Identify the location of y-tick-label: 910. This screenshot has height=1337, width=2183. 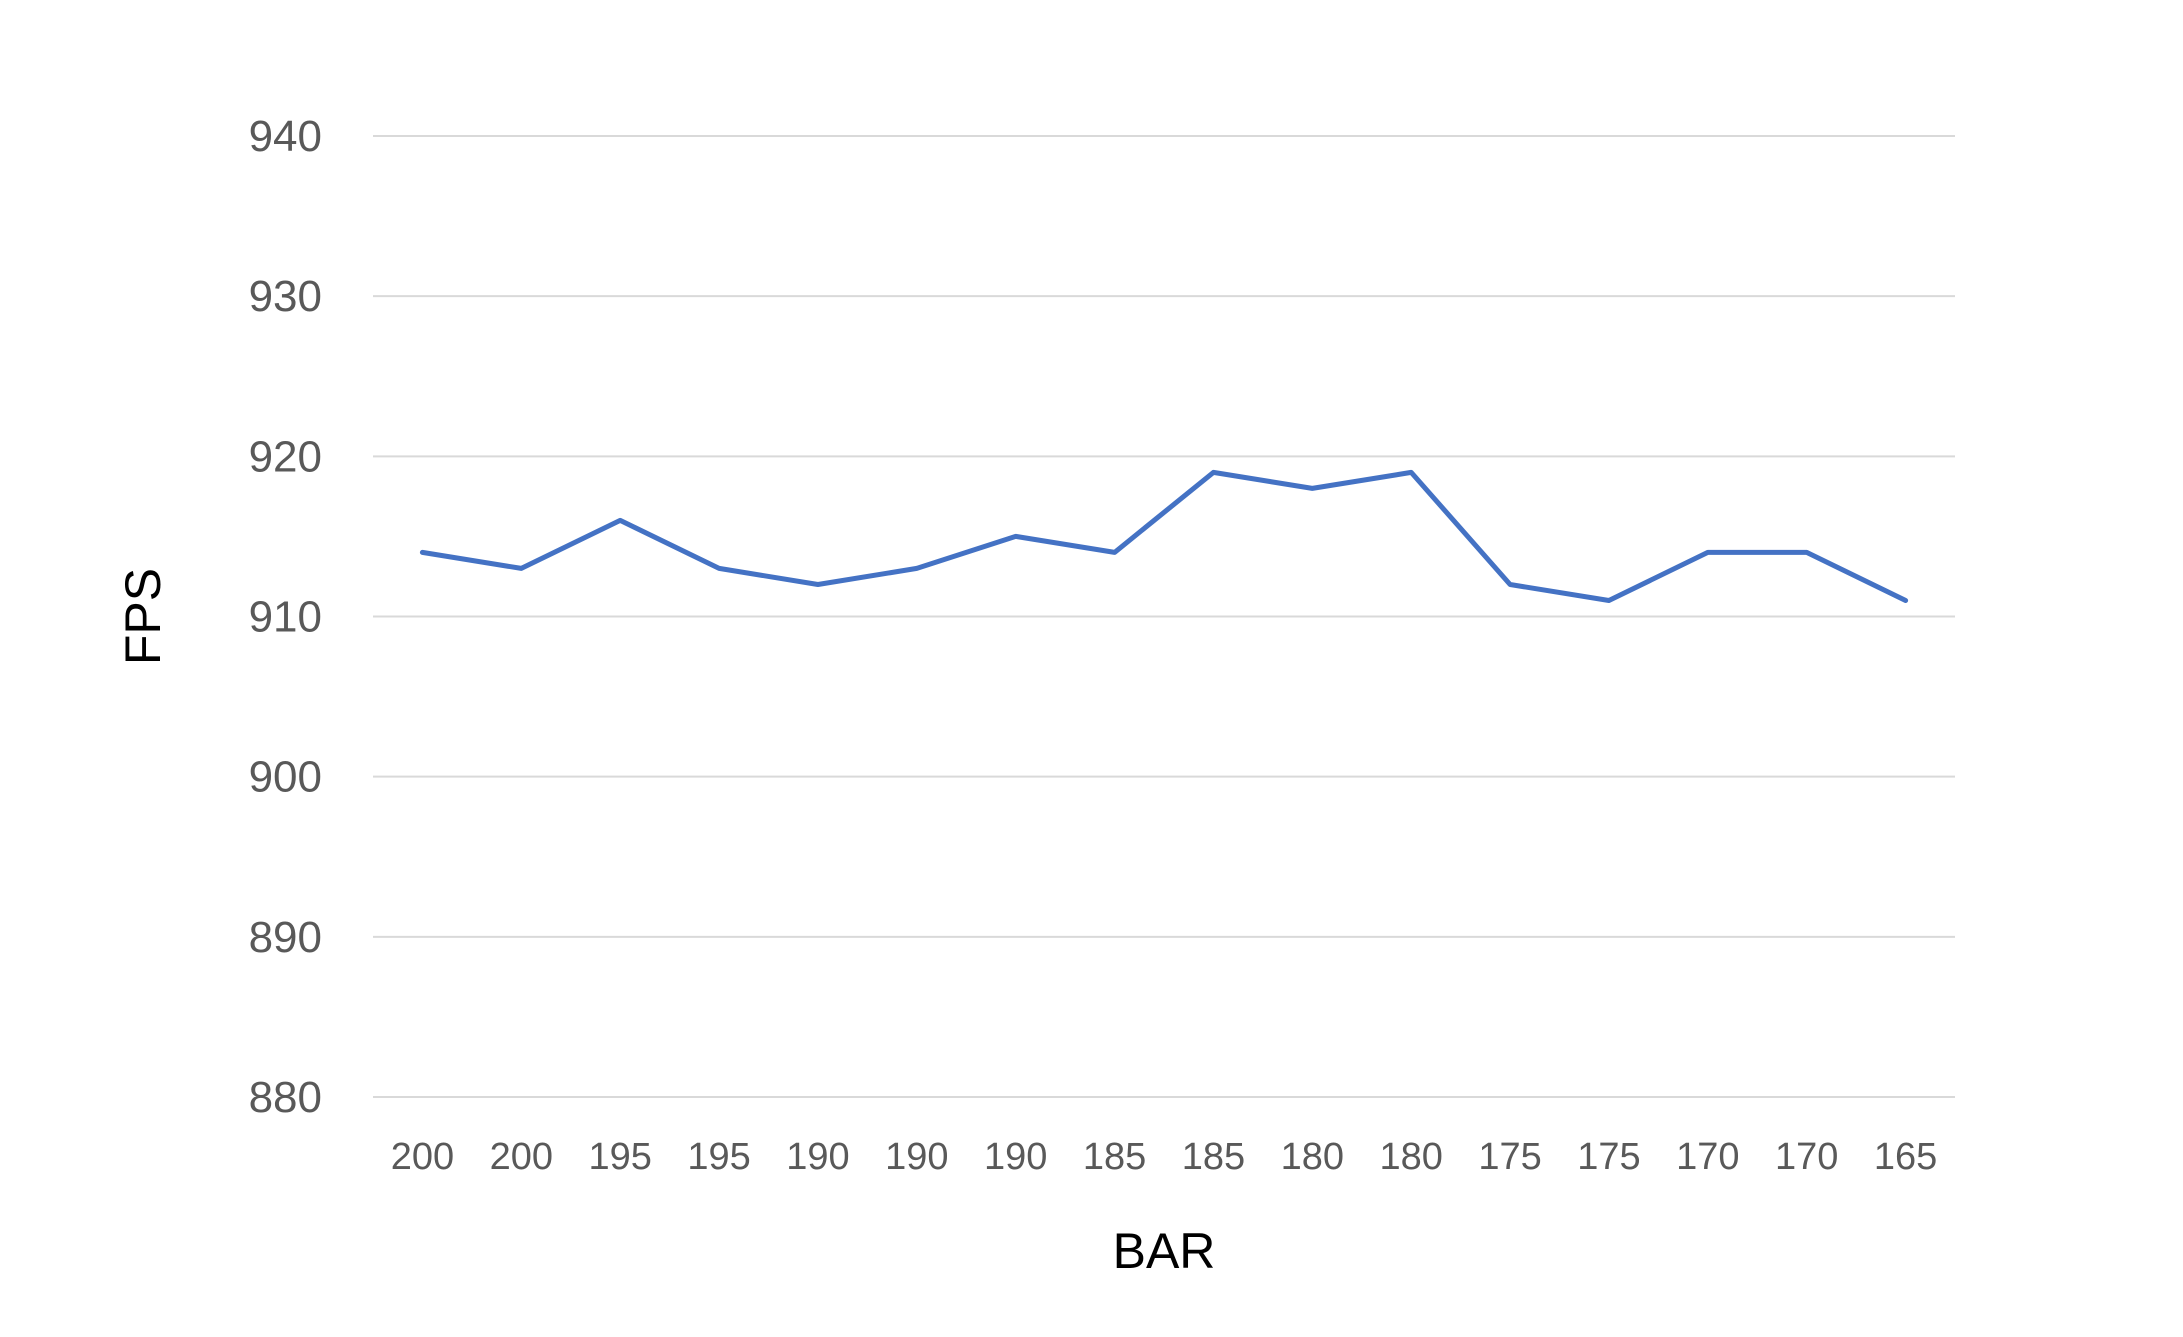
(285, 617).